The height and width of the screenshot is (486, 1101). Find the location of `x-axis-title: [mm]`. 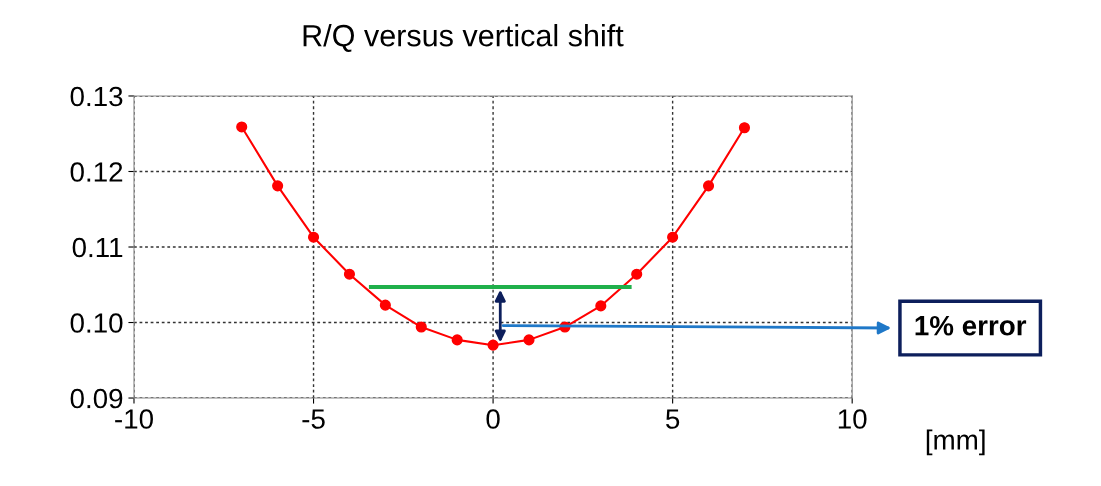

x-axis-title: [mm] is located at coordinates (955, 442).